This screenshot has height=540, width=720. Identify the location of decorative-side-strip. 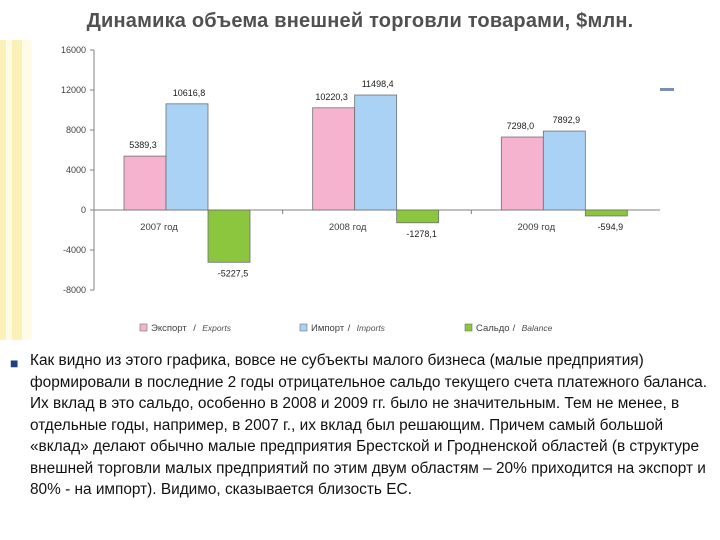
(16, 190).